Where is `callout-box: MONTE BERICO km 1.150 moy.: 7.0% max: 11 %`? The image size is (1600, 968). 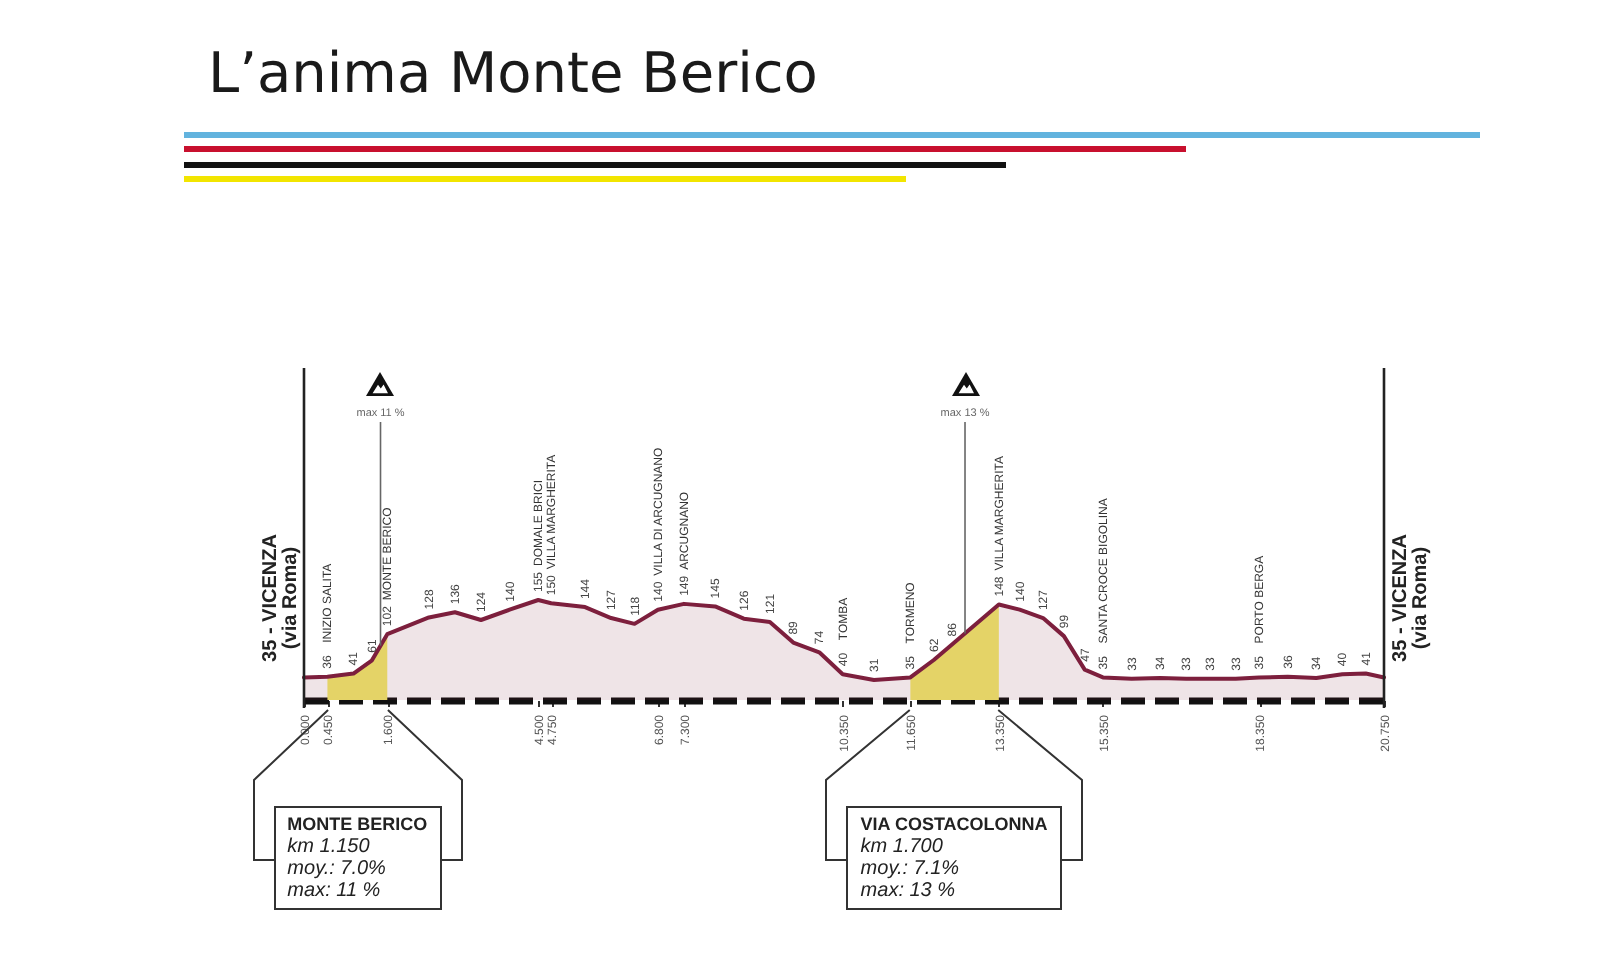
callout-box: MONTE BERICO km 1.150 moy.: 7.0% max: 11 % is located at coordinates (357, 858).